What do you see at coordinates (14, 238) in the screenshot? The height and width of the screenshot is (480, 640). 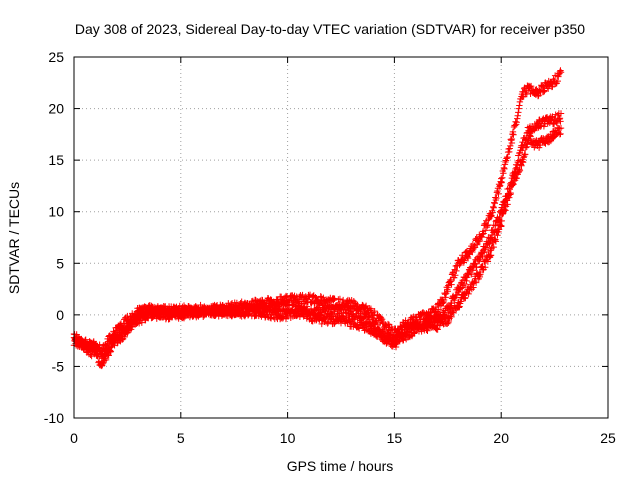 I see `y-axis-label: SDTVAR / TECUs` at bounding box center [14, 238].